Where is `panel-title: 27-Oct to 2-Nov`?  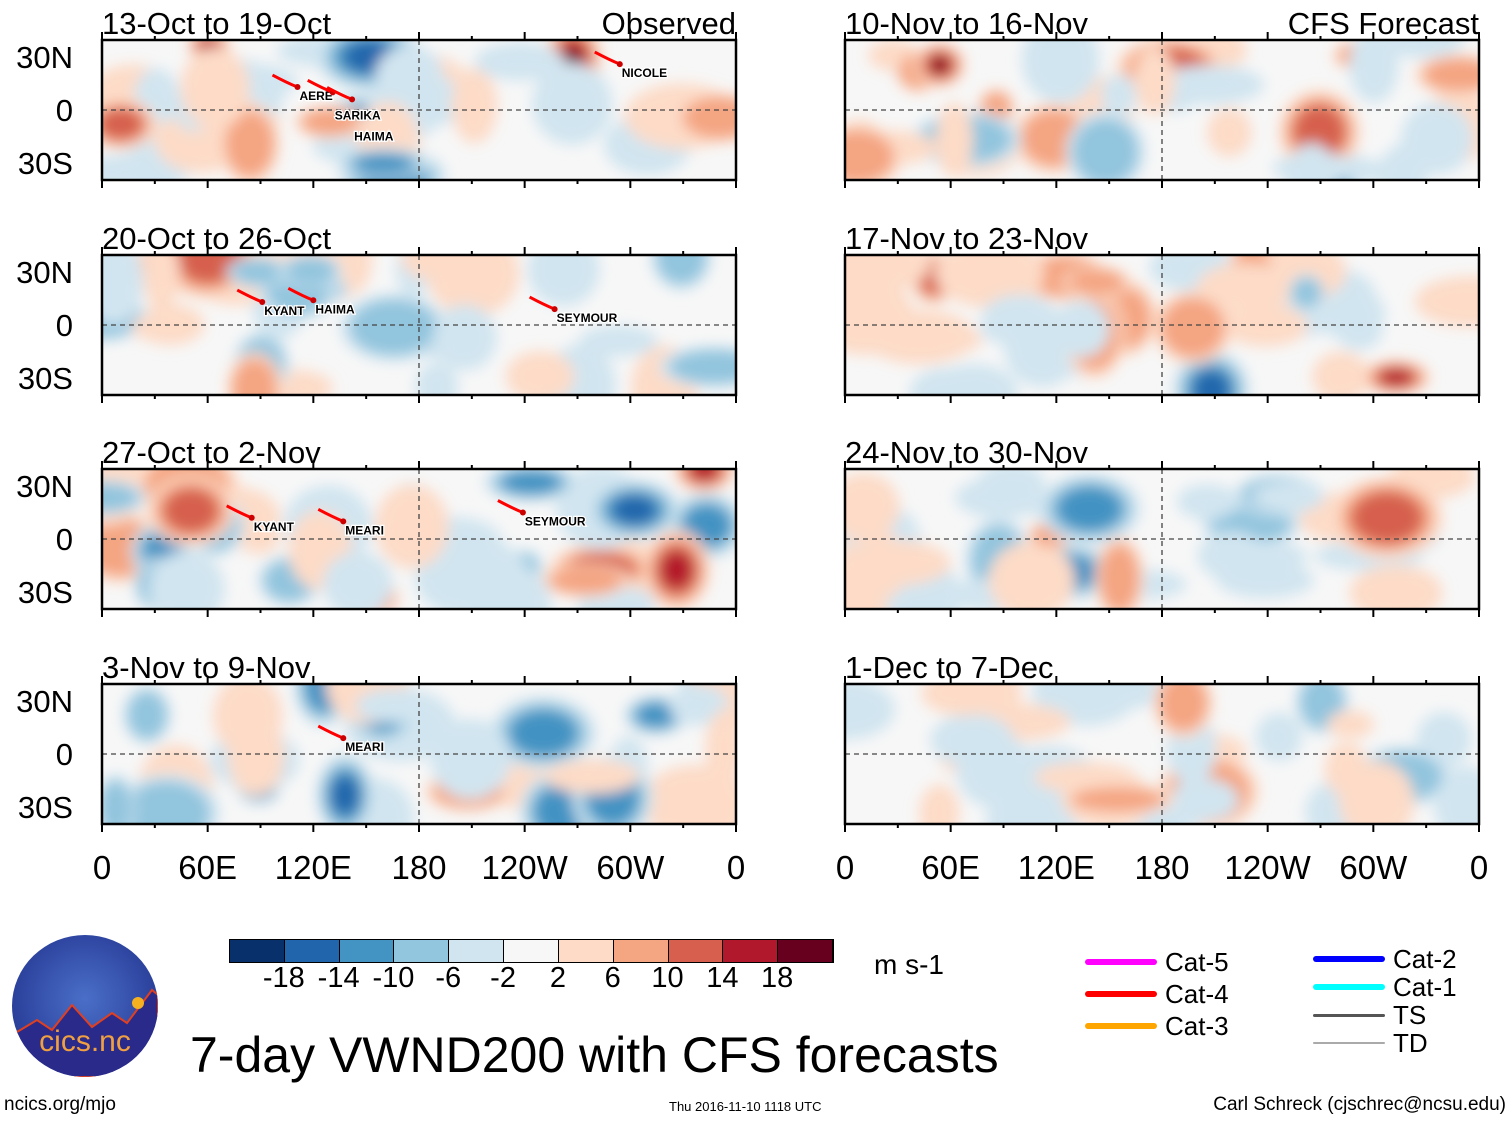
panel-title: 27-Oct to 2-Nov is located at coordinates (211, 452).